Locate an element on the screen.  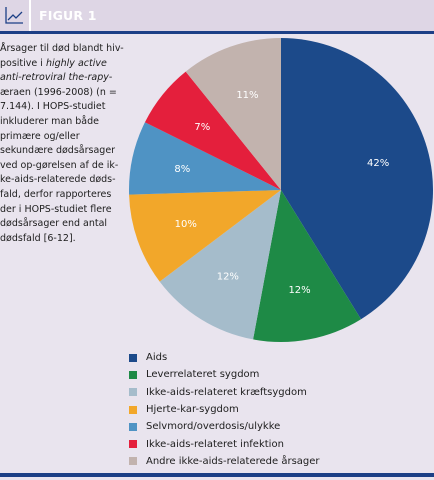
legend-label: Leverrelateret sygdom is located at coordinates (203, 375).